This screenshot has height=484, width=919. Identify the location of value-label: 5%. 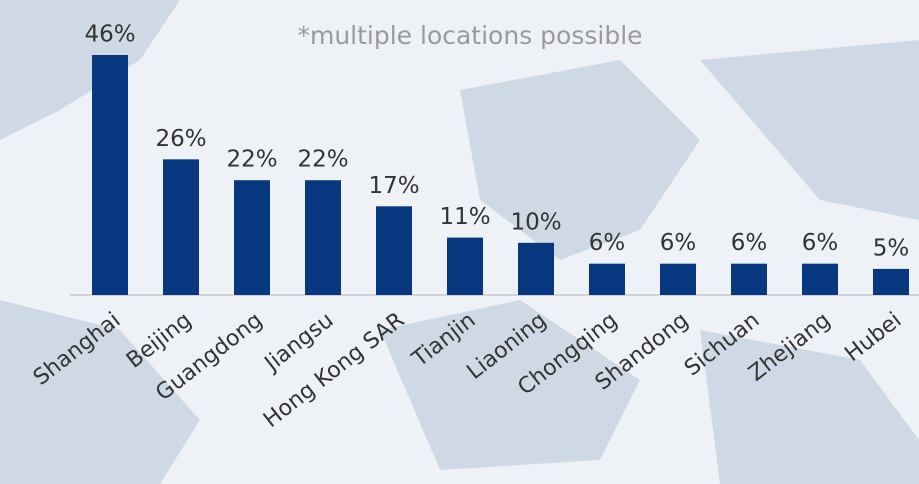
(891, 248).